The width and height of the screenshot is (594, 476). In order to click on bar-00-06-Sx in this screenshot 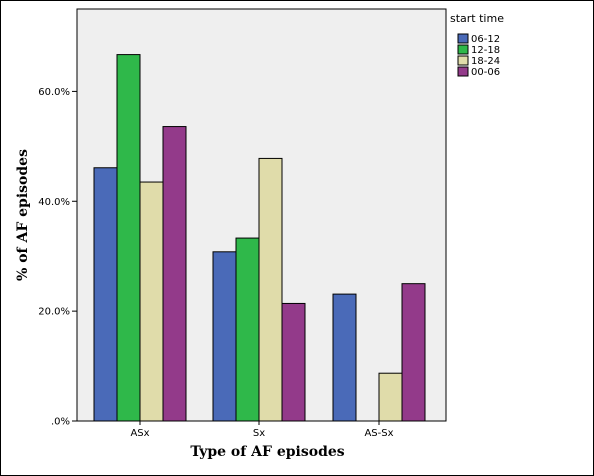, I will do `click(293, 362)`.